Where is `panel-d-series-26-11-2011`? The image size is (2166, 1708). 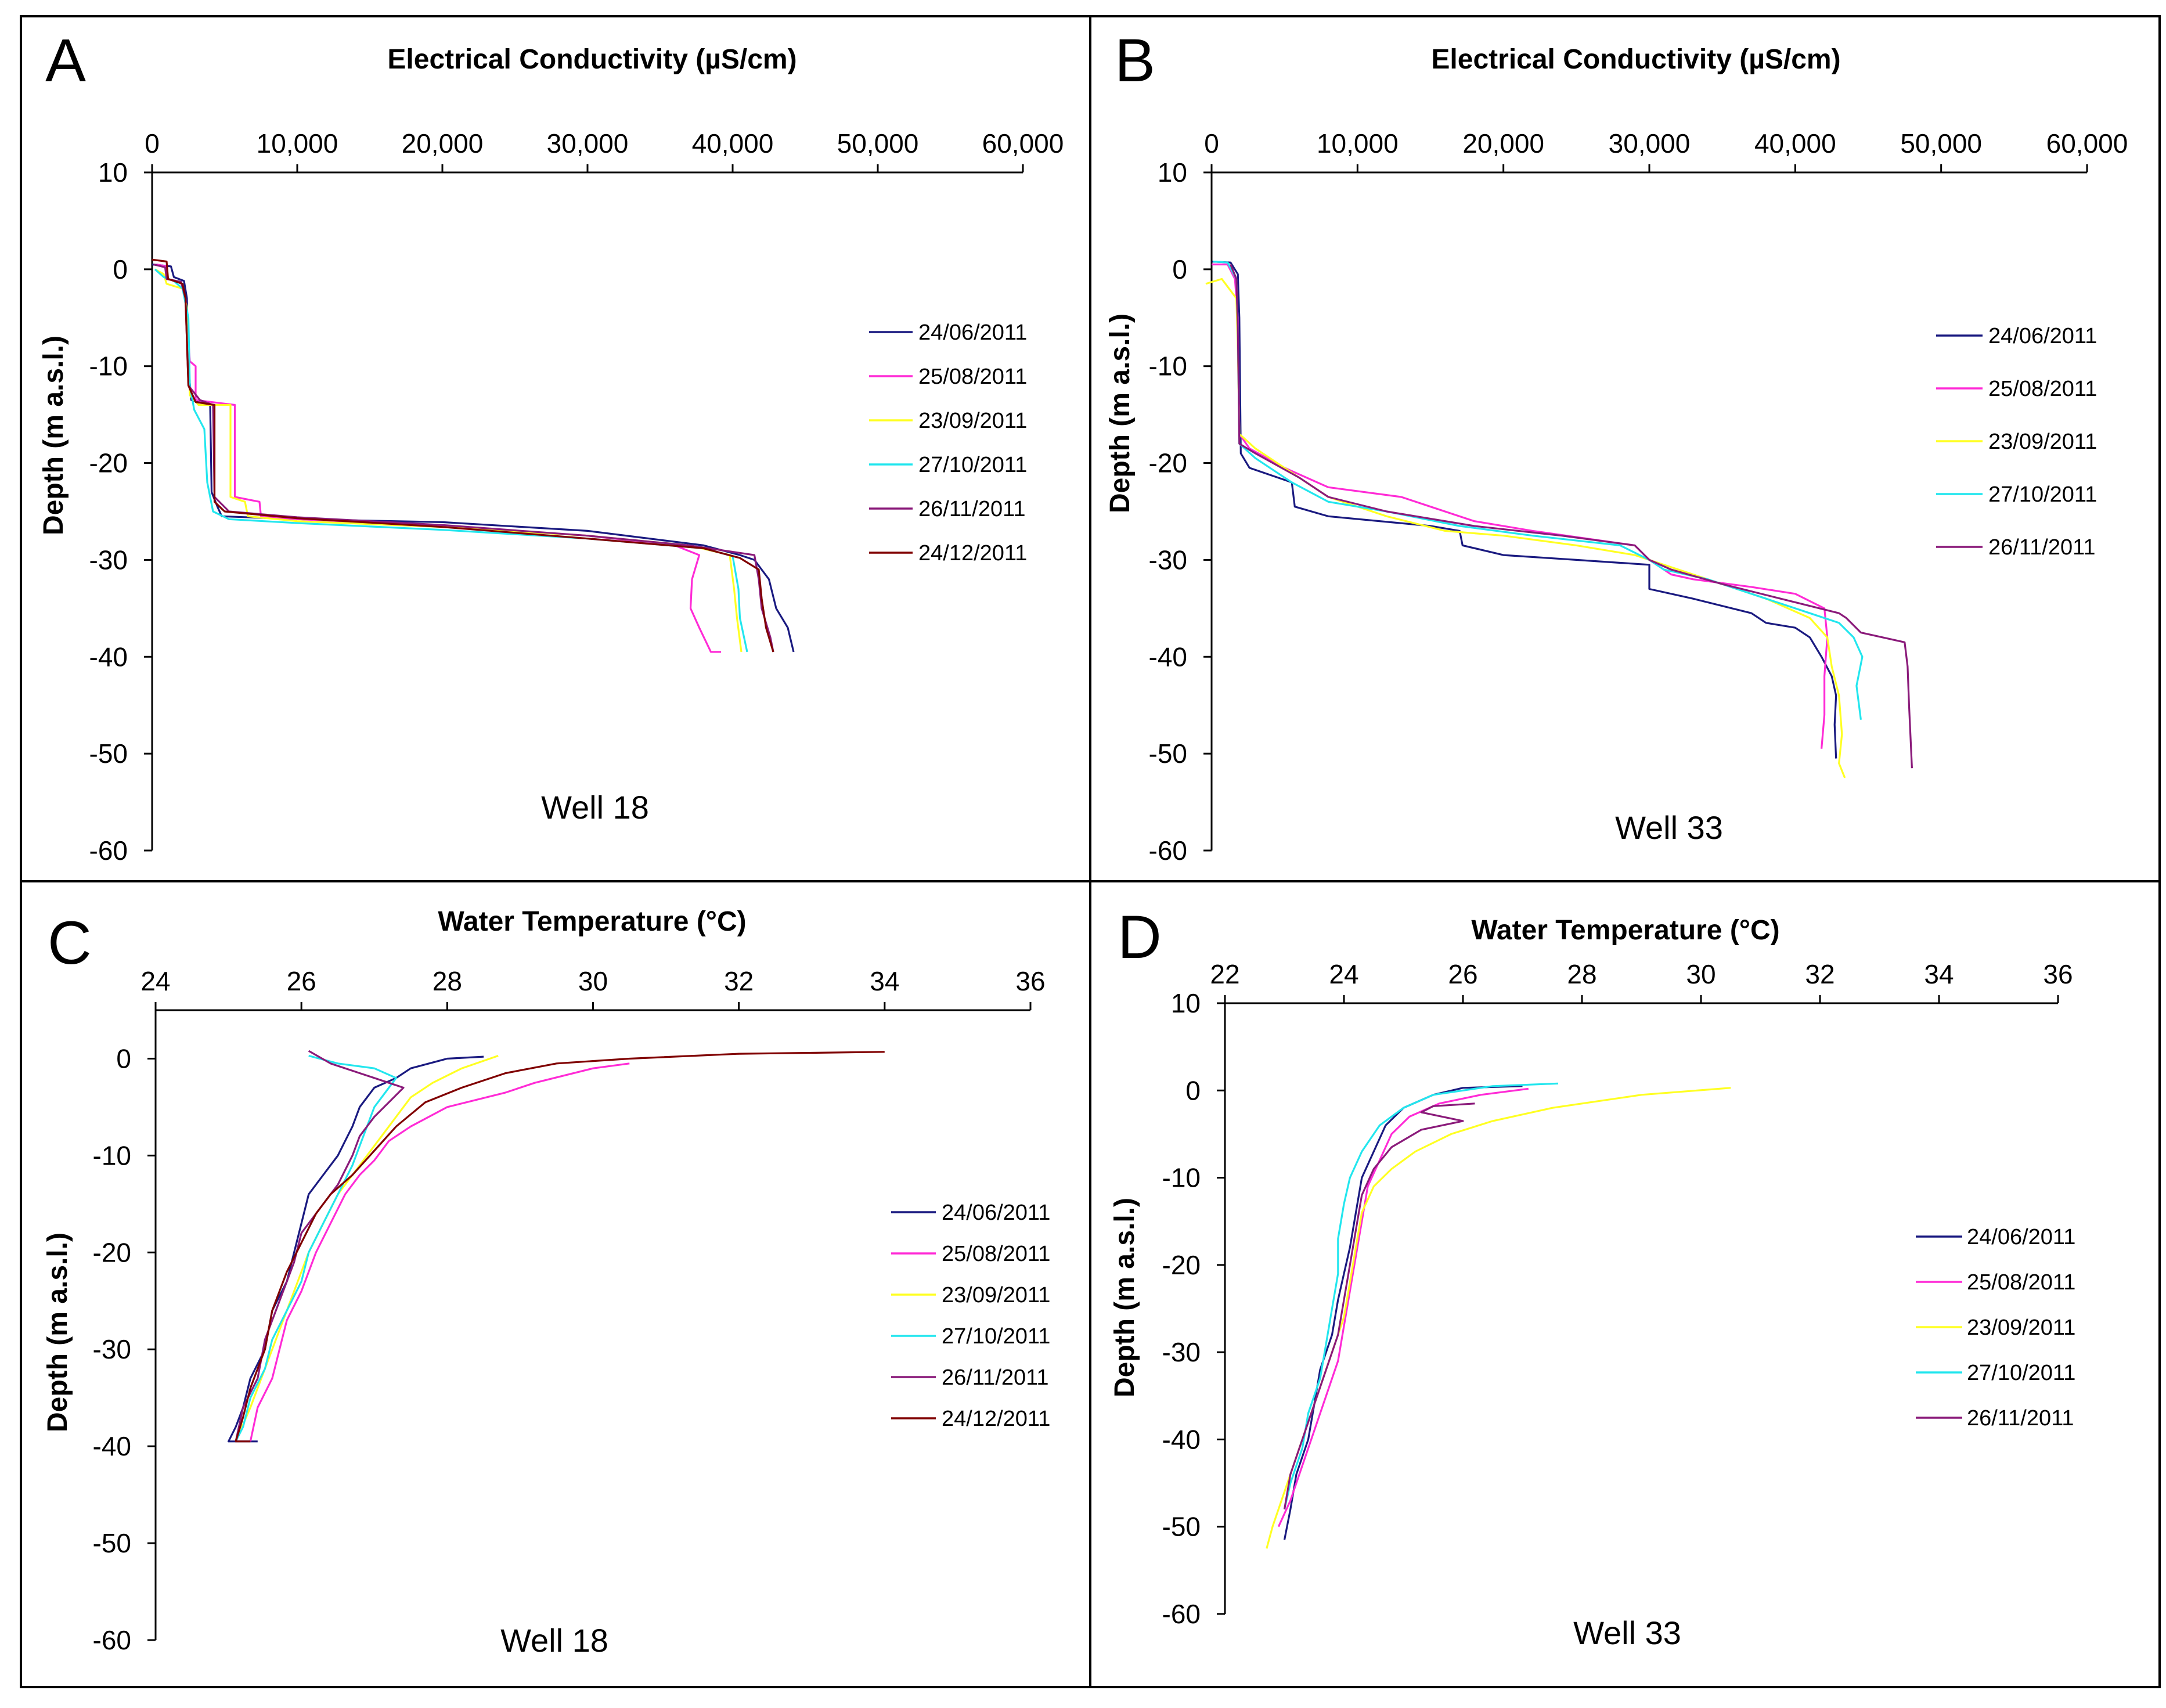
panel-d-series-26-11-2011 is located at coordinates (1379, 1306).